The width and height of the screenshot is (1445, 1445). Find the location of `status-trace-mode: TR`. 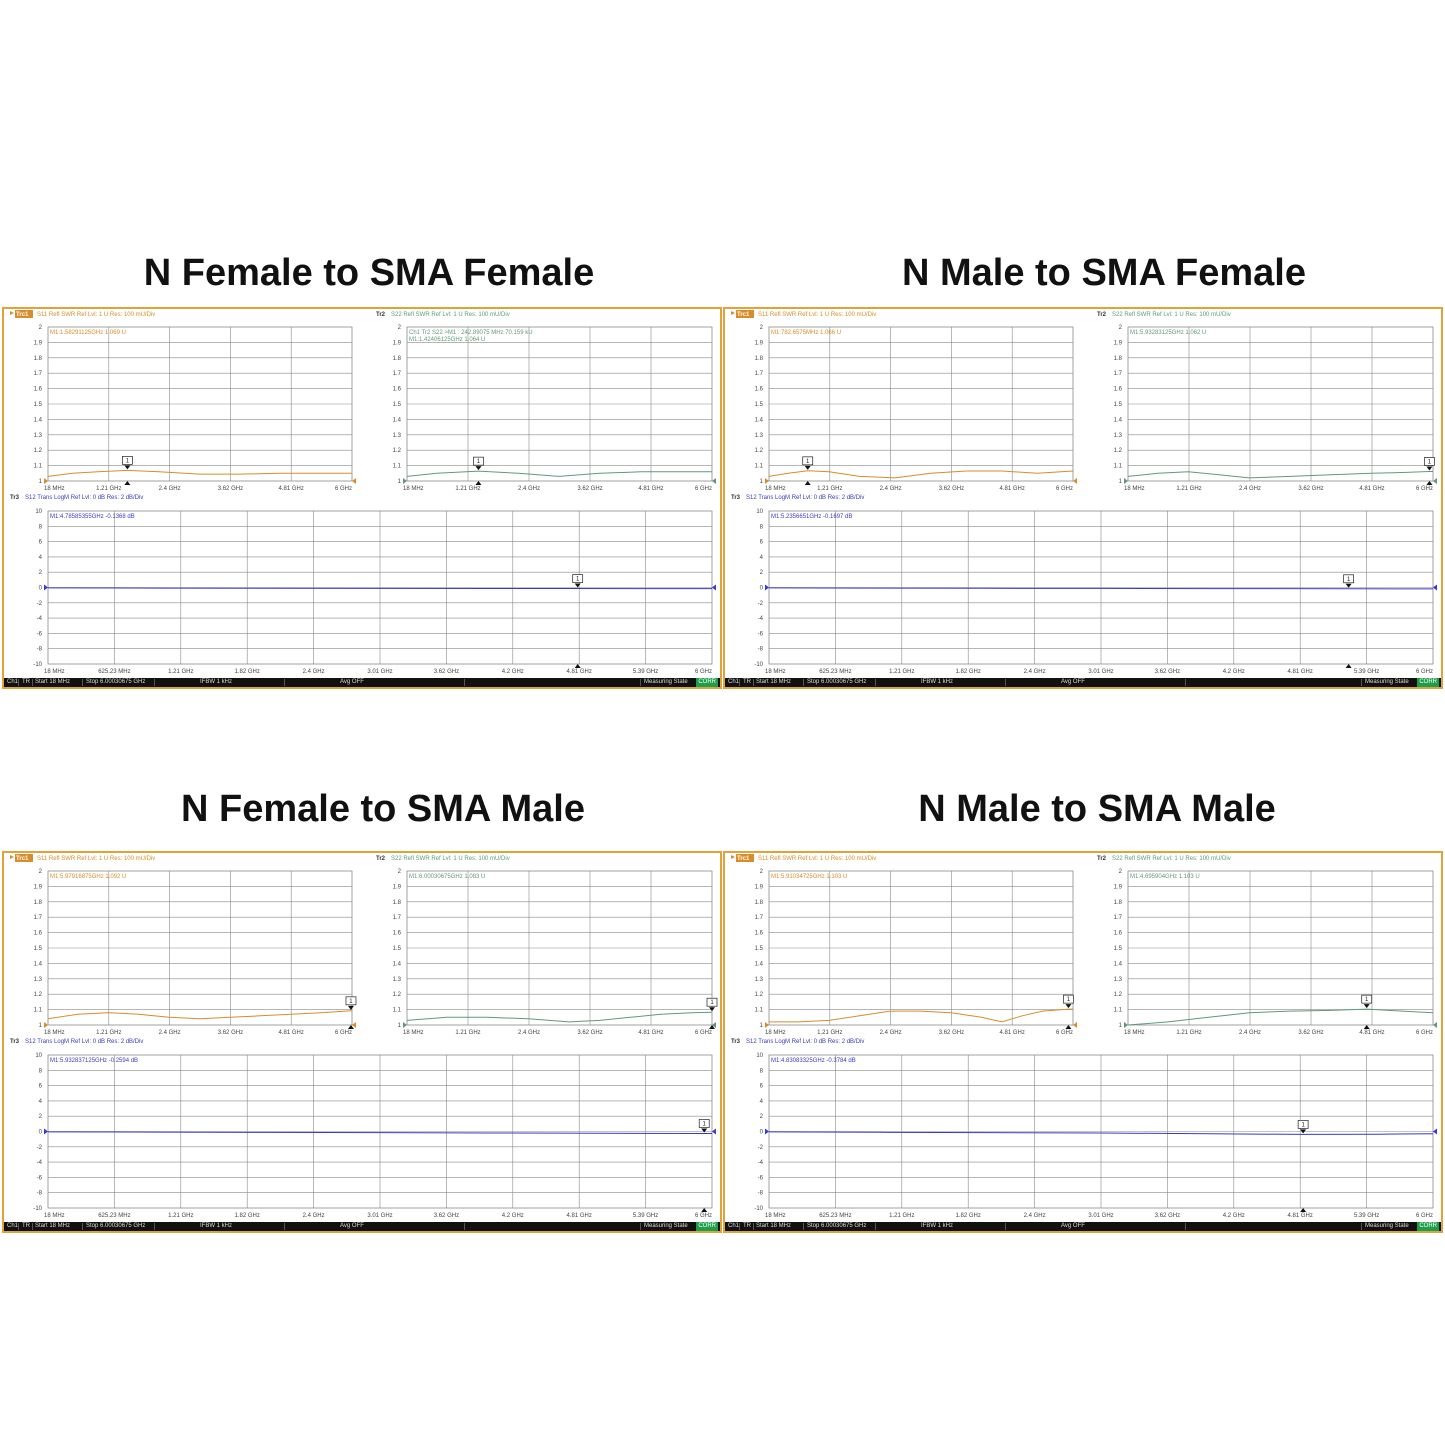

status-trace-mode: TR is located at coordinates (26, 1226).